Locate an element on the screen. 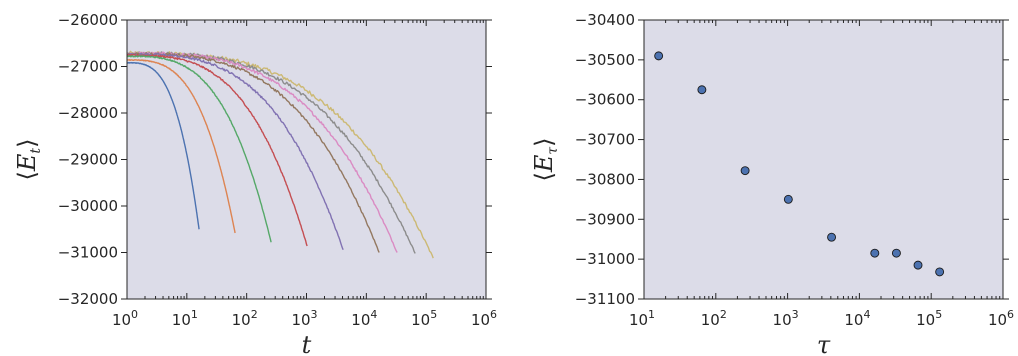  y-tick-label: −30400 is located at coordinates (605, 20).